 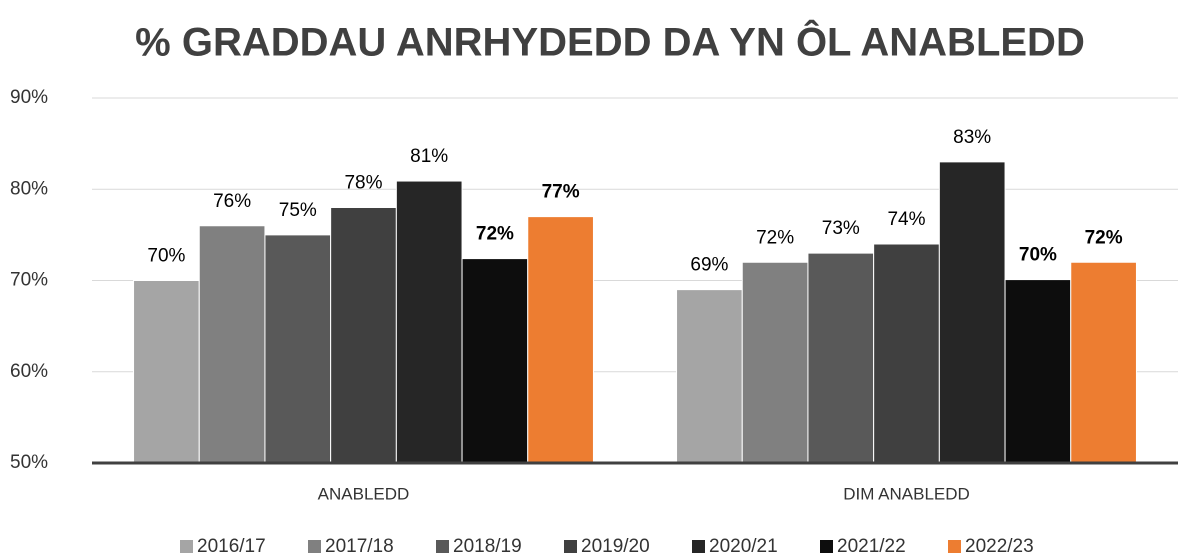 What do you see at coordinates (561, 192) in the screenshot?
I see `value-label: 77%` at bounding box center [561, 192].